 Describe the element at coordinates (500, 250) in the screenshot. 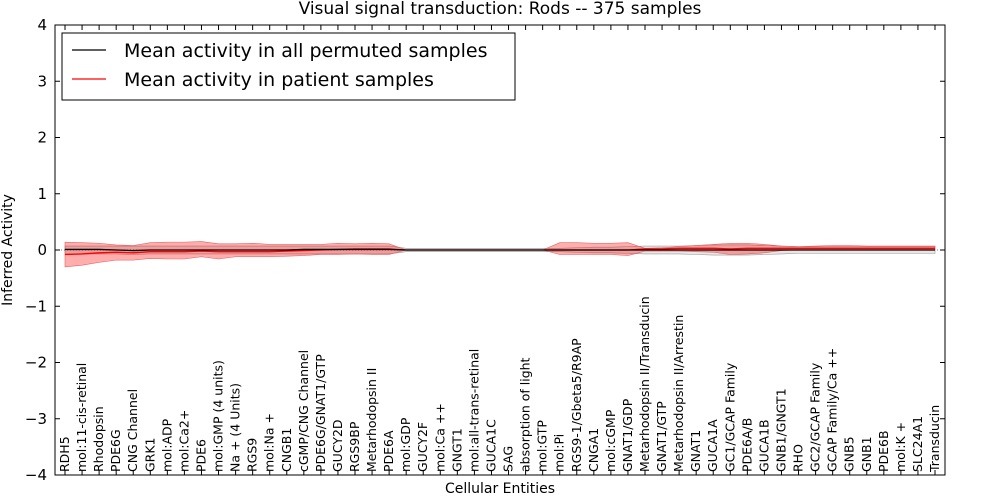

I see `series-line-permuted` at that location.